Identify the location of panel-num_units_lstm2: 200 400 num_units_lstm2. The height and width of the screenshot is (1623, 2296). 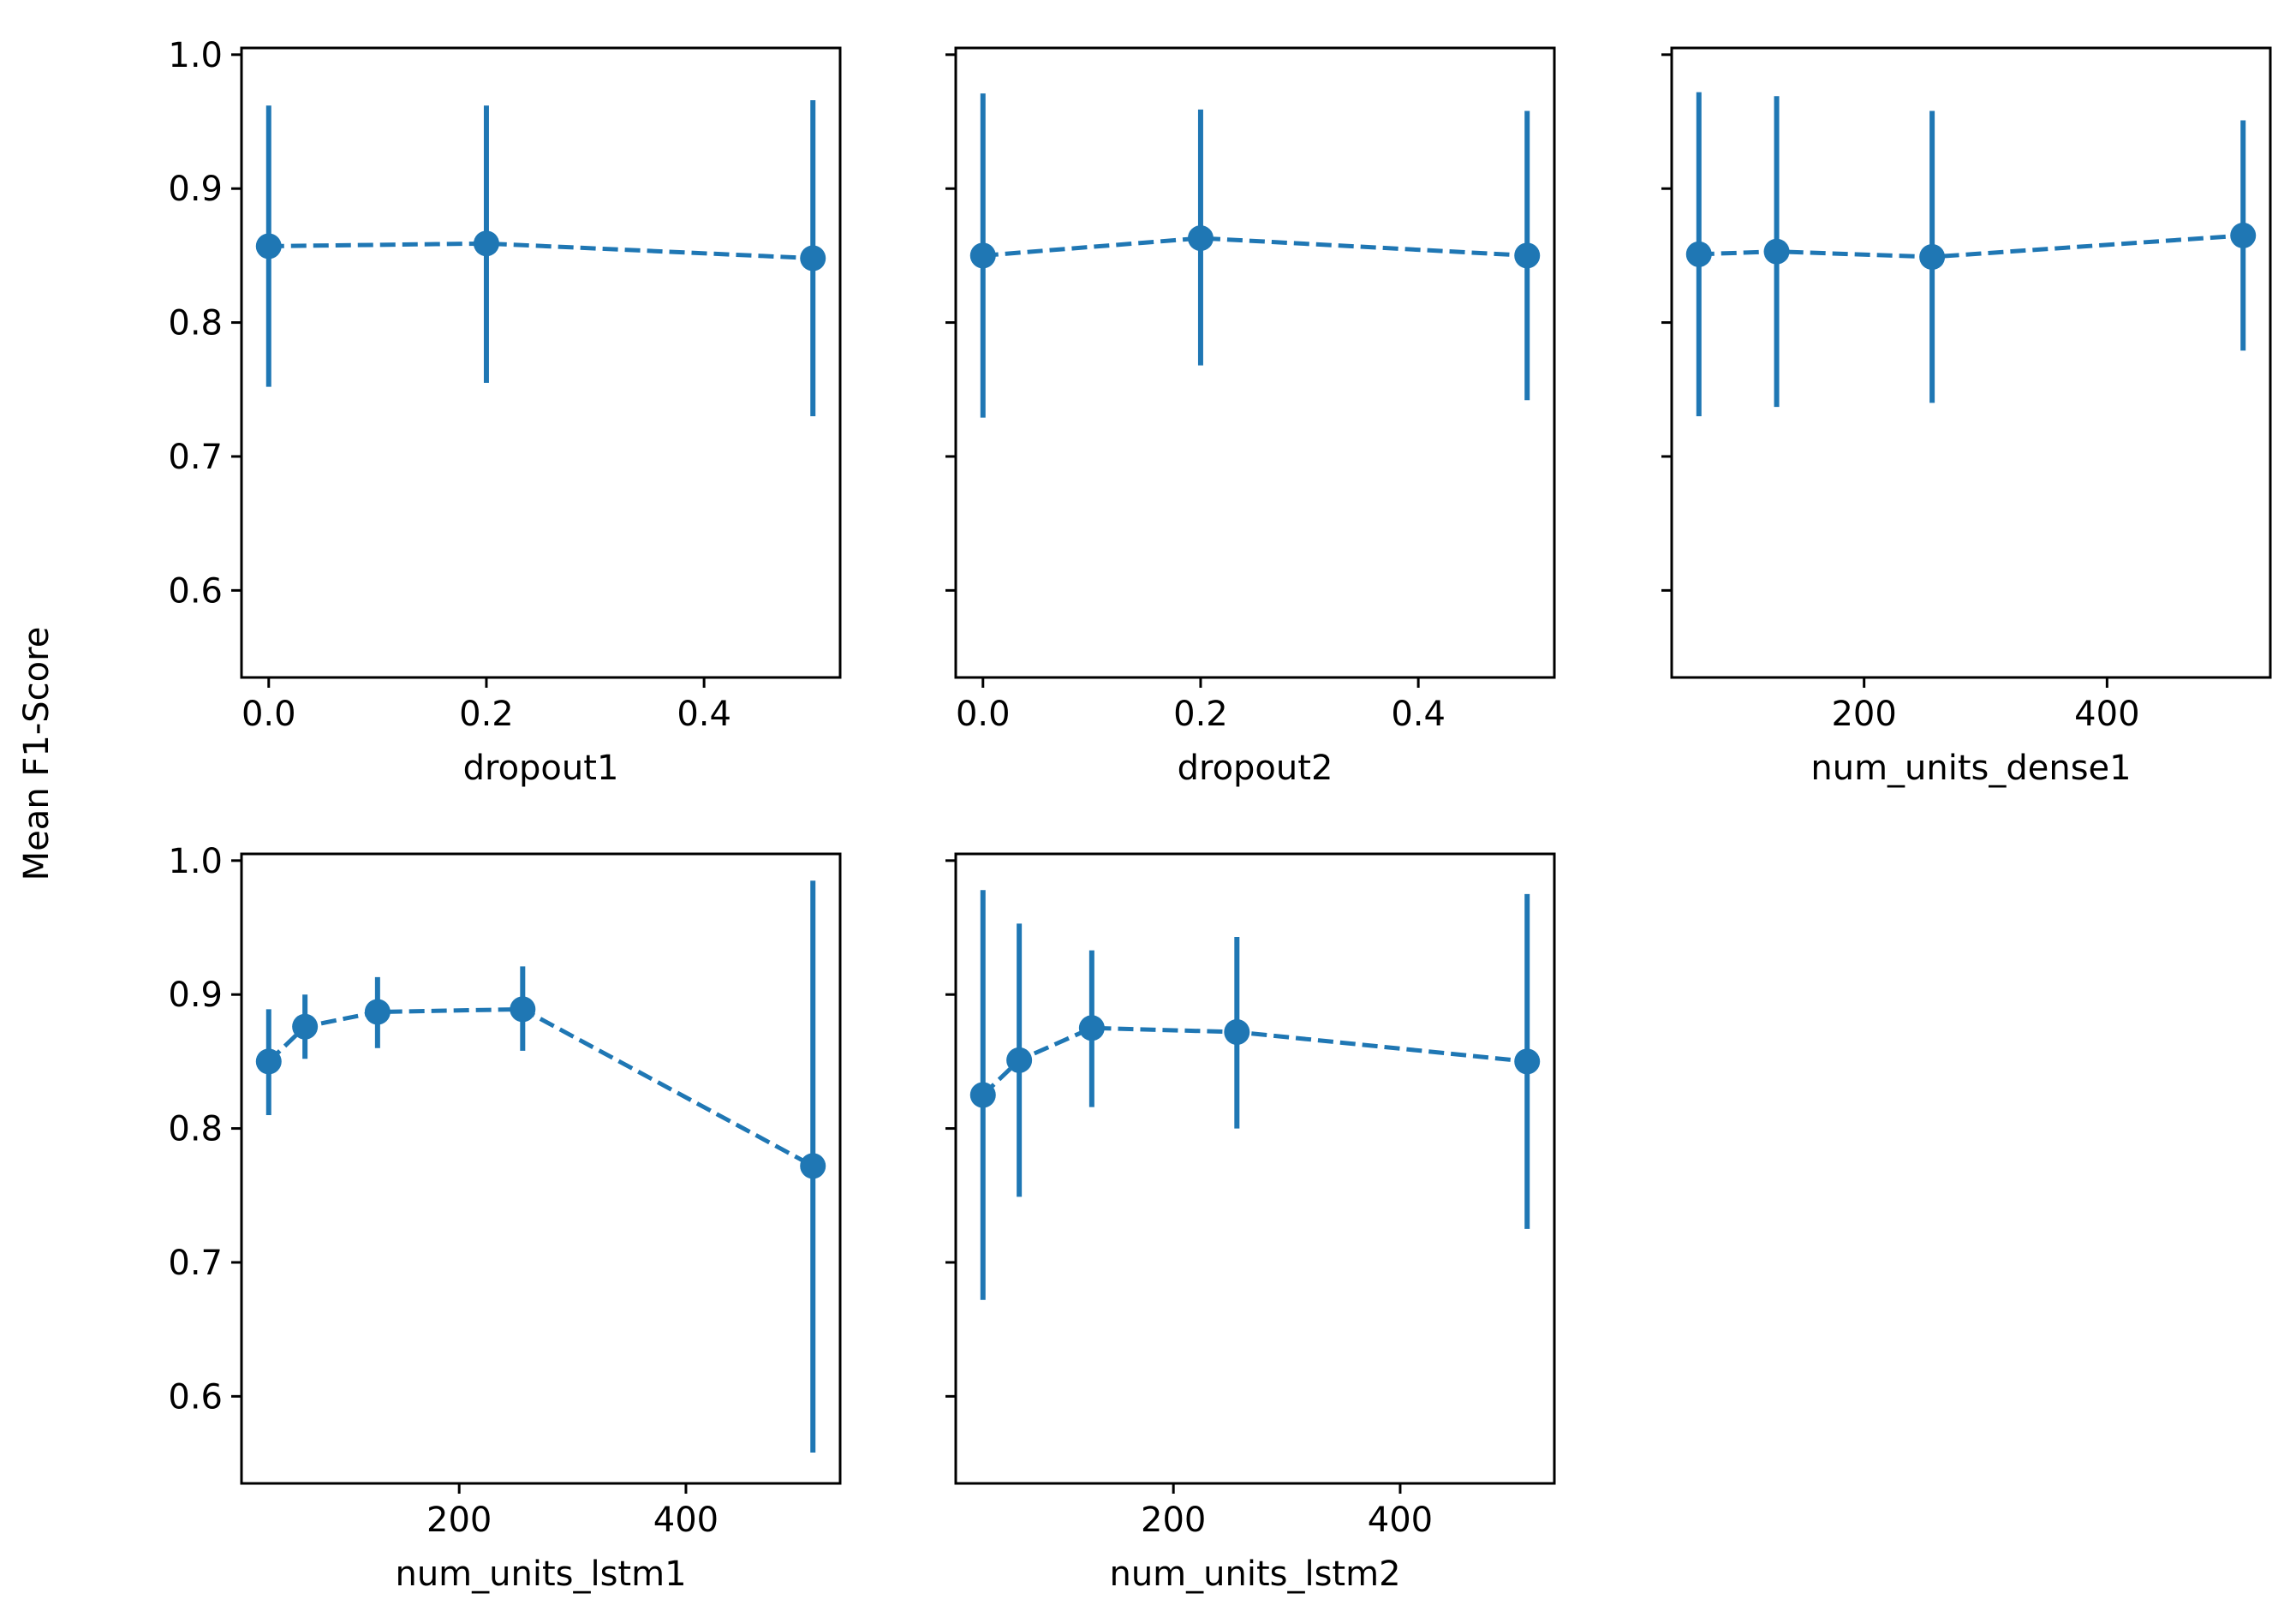
(1250, 1223).